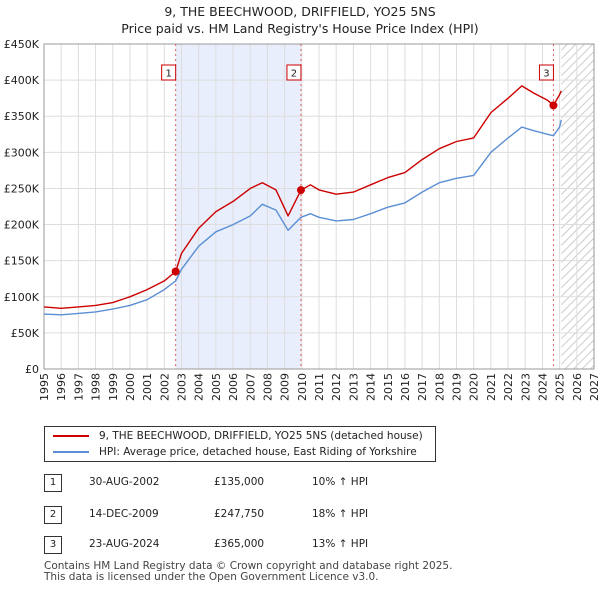  Describe the element at coordinates (594, 387) in the screenshot. I see `x-tick-label: 2027` at that location.